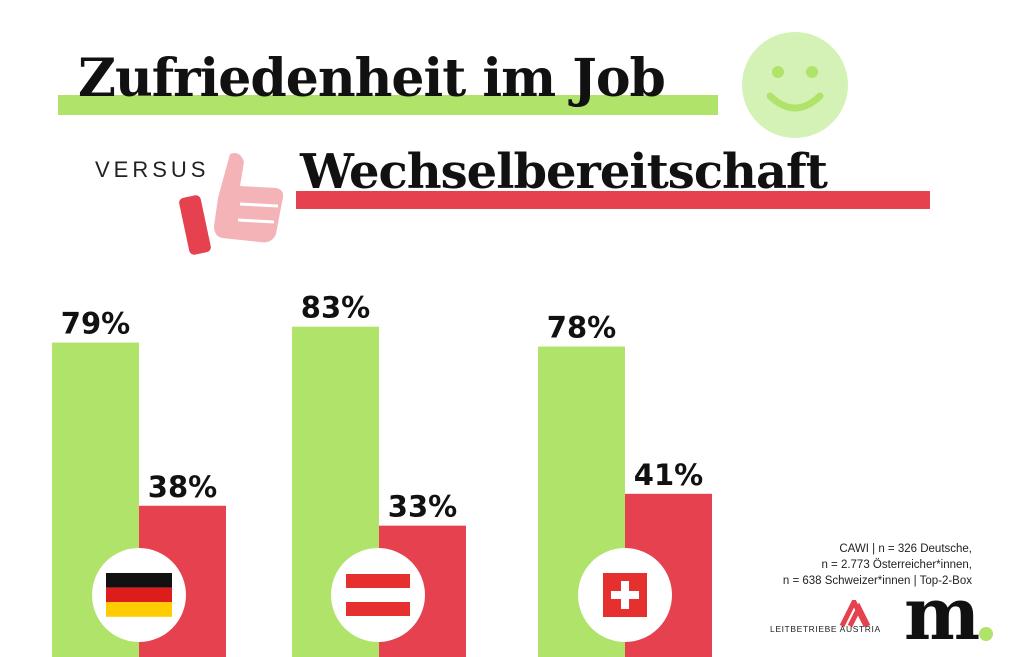  I want to click on label-zufriedenheit: 78%, so click(581, 328).